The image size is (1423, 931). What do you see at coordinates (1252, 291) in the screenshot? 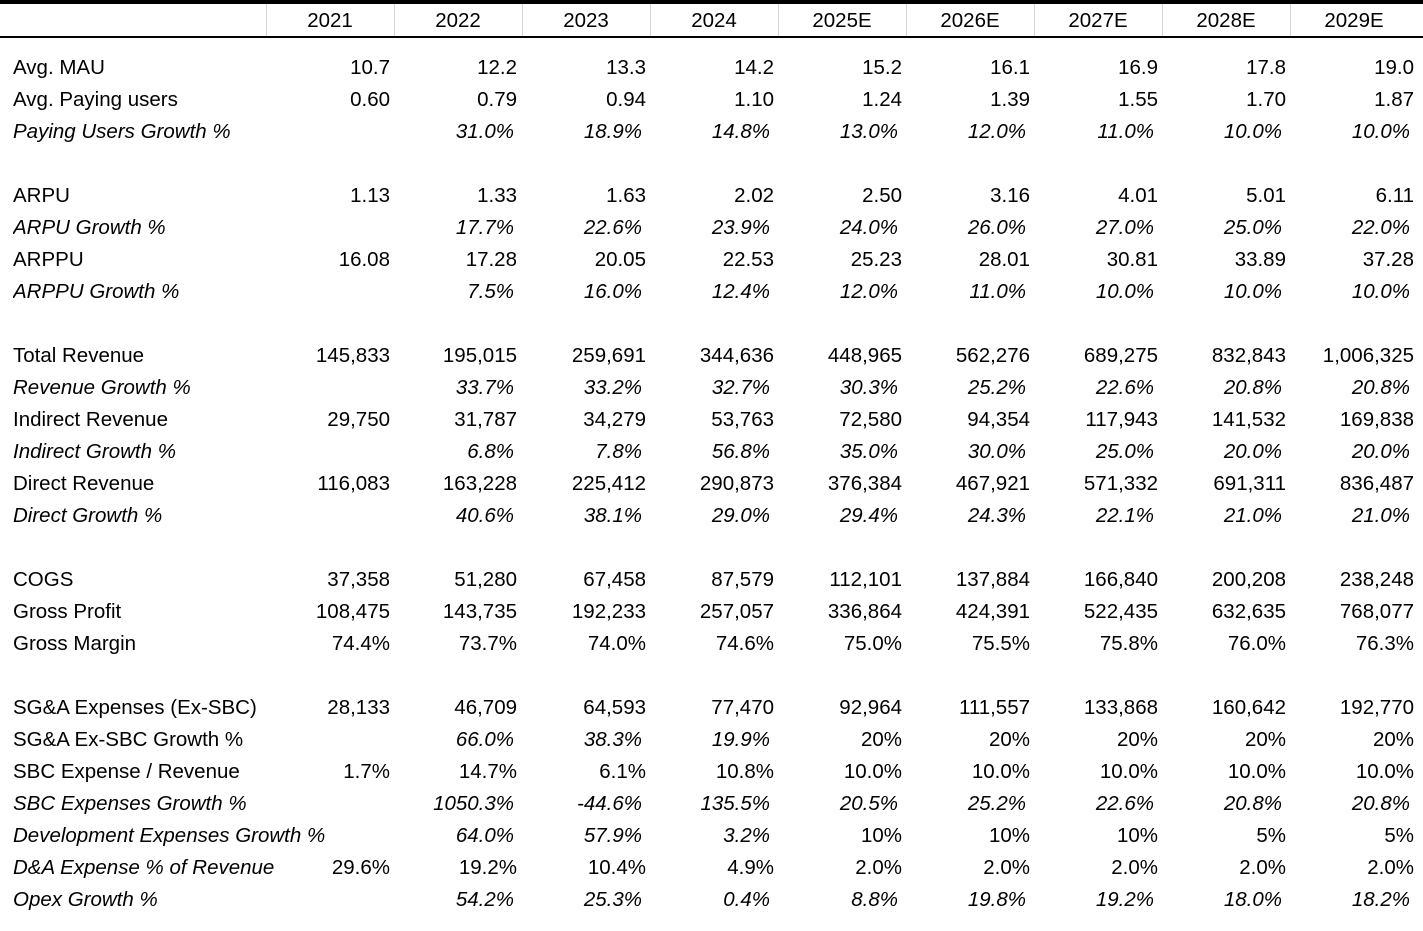
I see `cell-arppu-growth-2028e: 10.0%` at bounding box center [1252, 291].